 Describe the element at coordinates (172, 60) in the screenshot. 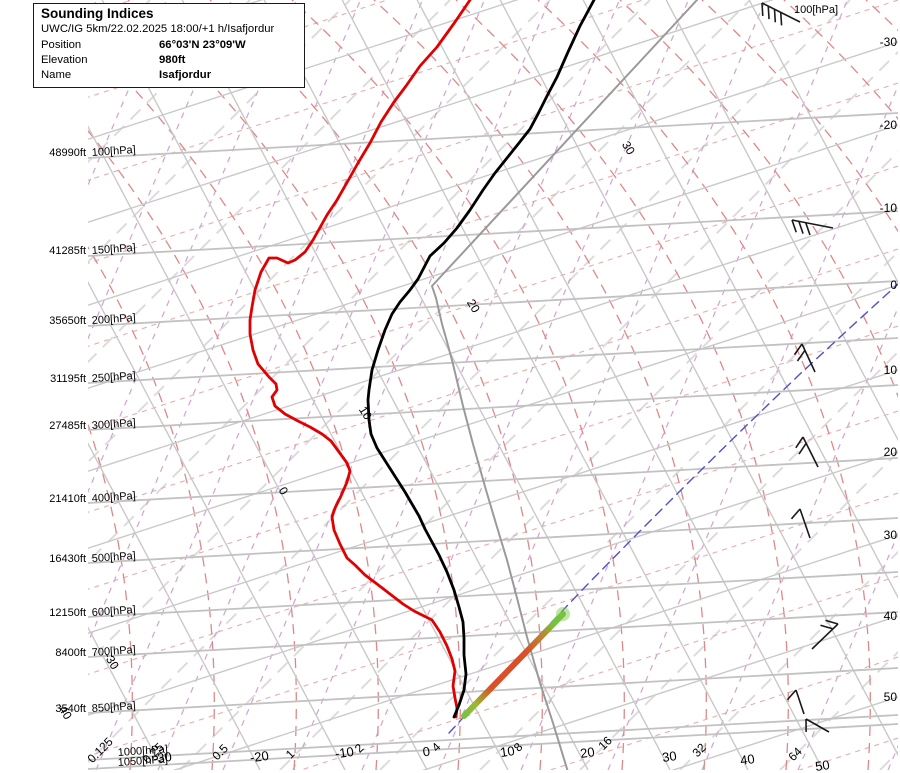

I see `info-value-elevation: 980ft` at that location.